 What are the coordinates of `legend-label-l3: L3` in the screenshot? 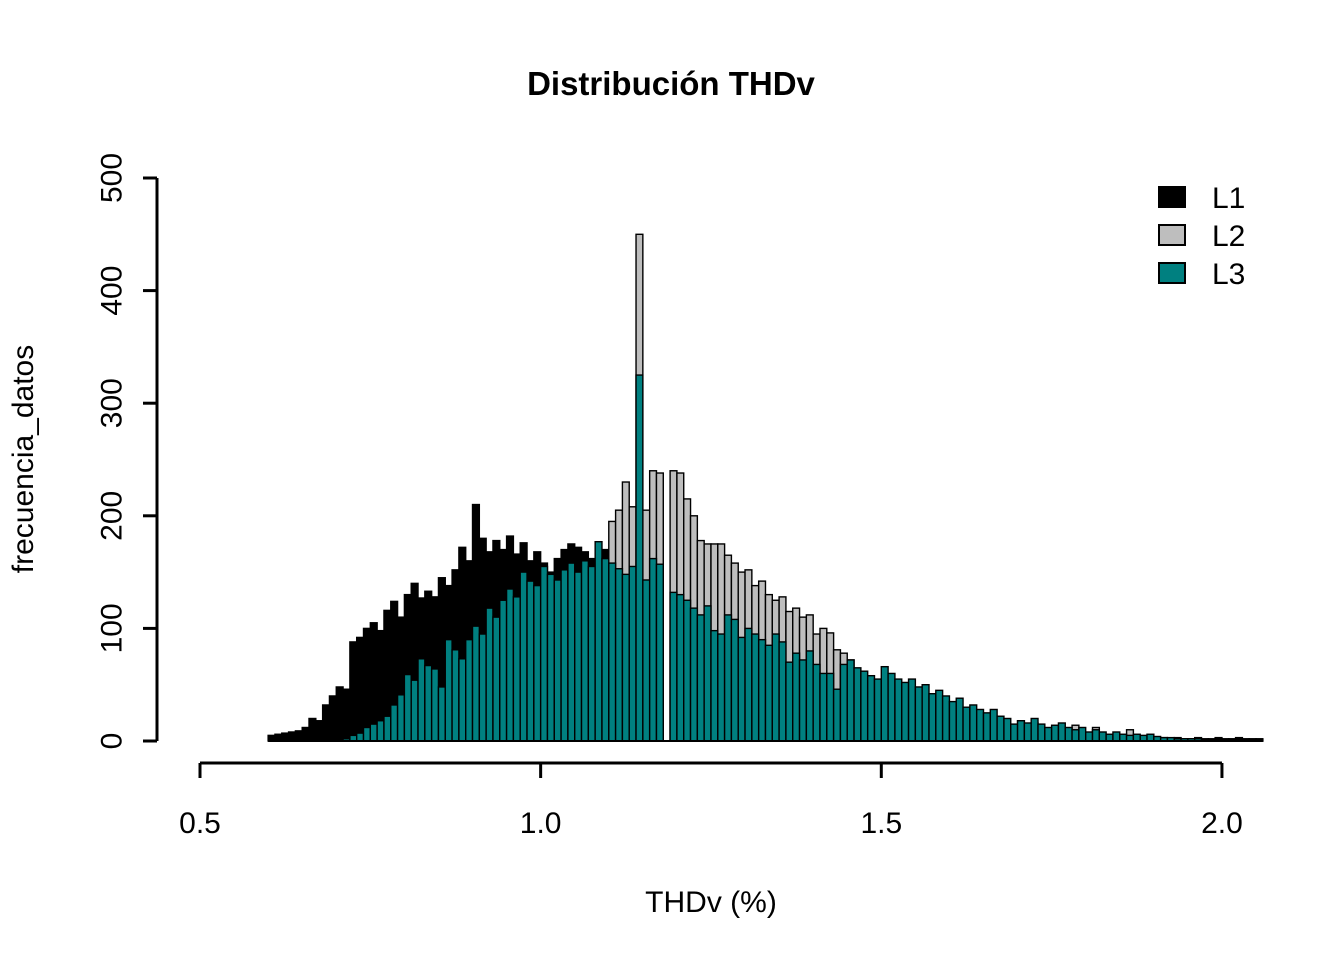 It's located at (1228, 274).